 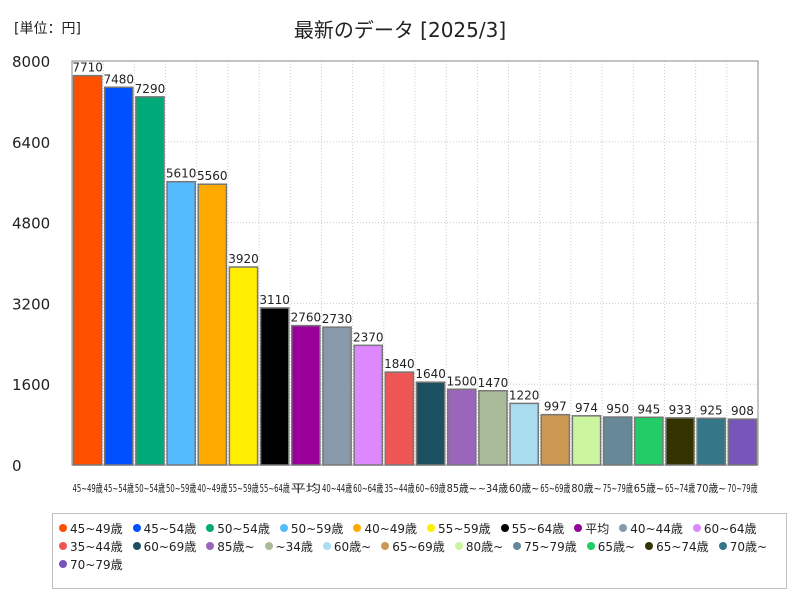 What do you see at coordinates (164, 546) in the screenshot?
I see `legend-item: 60~69歳` at bounding box center [164, 546].